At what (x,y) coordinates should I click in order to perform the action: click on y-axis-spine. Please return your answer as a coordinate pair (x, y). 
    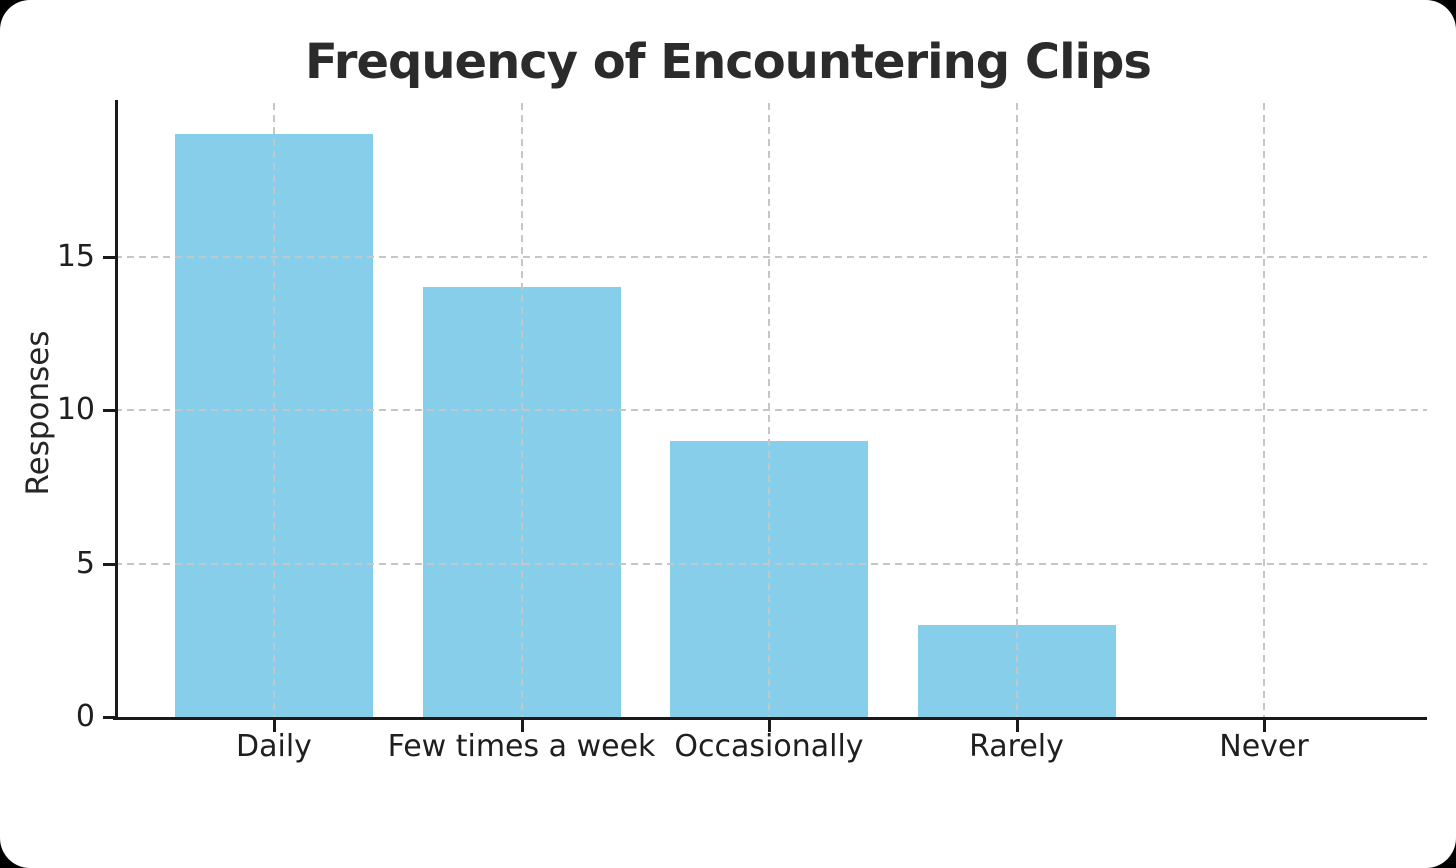
    Looking at the image, I should click on (116, 410).